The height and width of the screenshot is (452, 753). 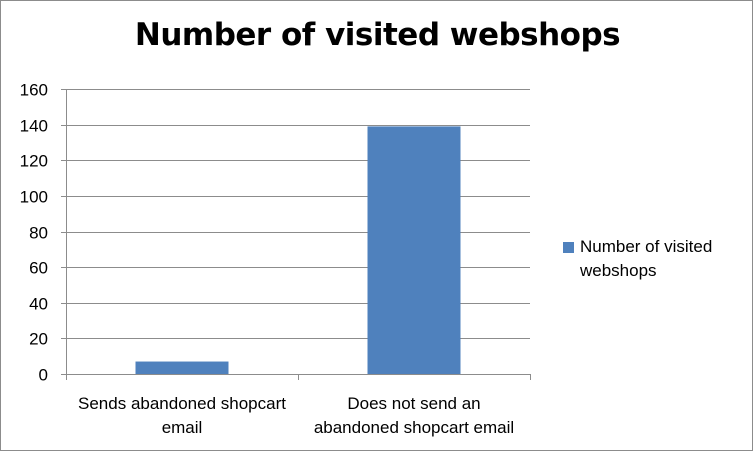 What do you see at coordinates (414, 427) in the screenshot?
I see `x-tick-label: abandoned shopcart email` at bounding box center [414, 427].